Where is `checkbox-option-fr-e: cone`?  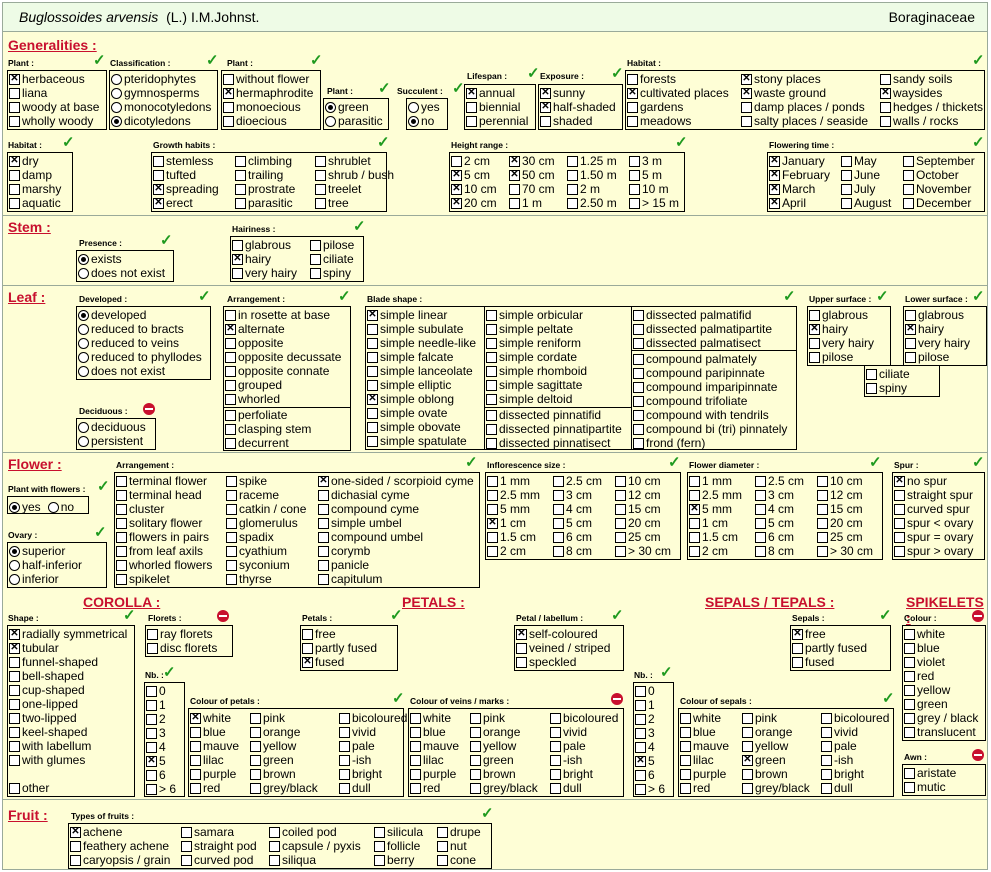 checkbox-option-fr-e: cone is located at coordinates (458, 860).